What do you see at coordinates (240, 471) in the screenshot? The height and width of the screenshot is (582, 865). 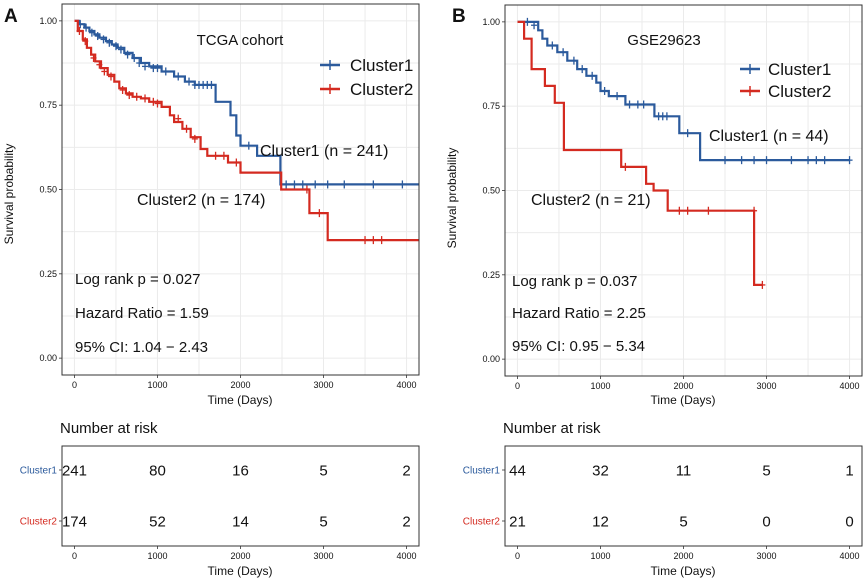 I see `risk-cell: 16` at bounding box center [240, 471].